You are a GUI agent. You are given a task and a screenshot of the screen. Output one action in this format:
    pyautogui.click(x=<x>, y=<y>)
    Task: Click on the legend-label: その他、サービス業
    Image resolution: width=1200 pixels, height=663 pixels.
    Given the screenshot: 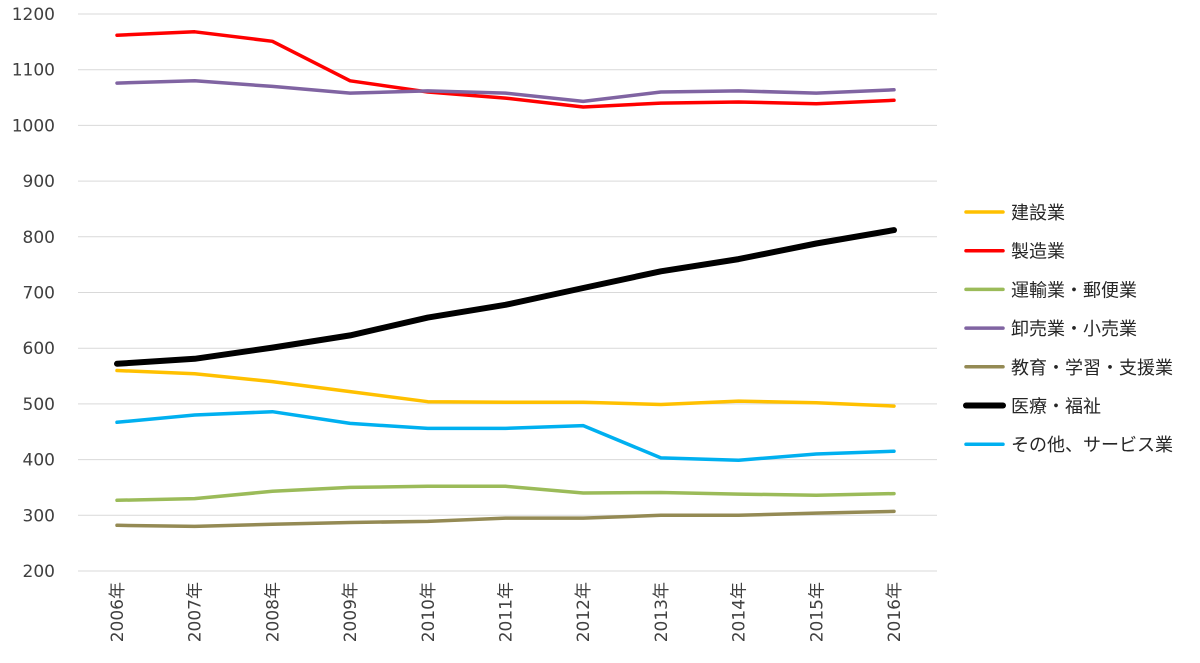 What is the action you would take?
    pyautogui.click(x=1092, y=445)
    